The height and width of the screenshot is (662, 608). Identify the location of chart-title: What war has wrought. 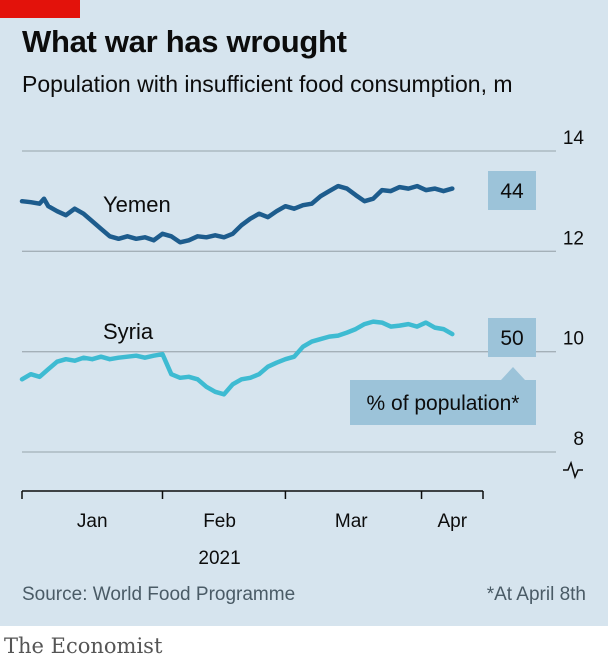
(184, 41).